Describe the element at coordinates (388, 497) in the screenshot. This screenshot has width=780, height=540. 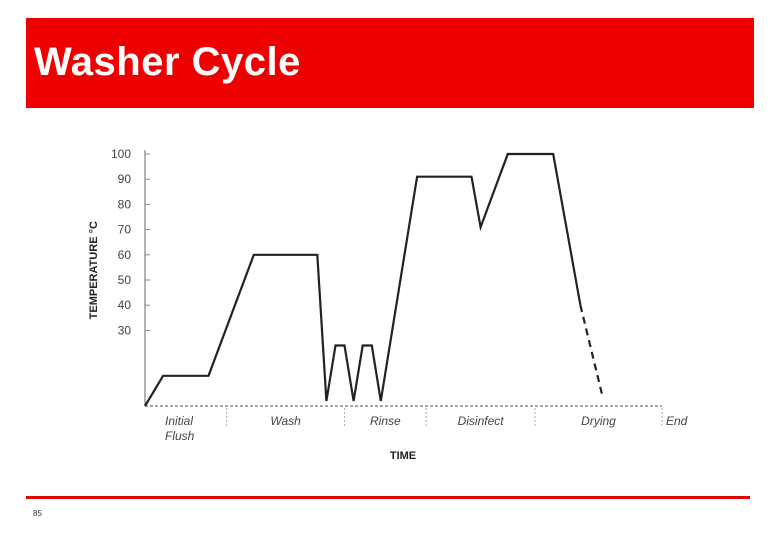
I see `footer-rule` at that location.